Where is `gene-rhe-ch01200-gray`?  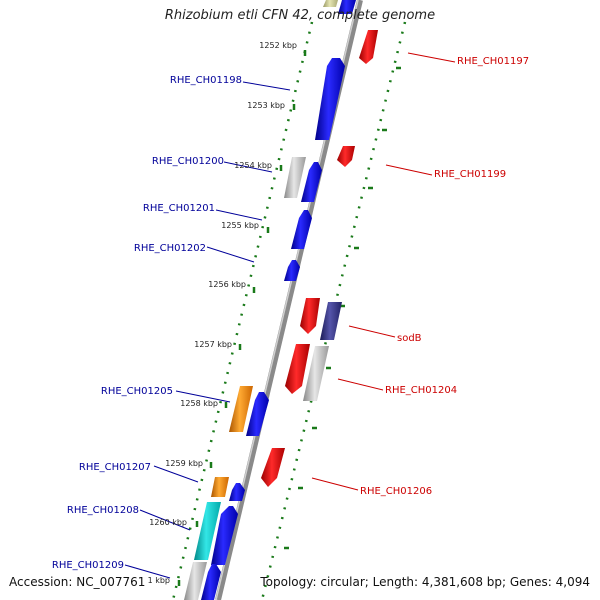 gene-rhe-ch01200-gray is located at coordinates (295, 177).